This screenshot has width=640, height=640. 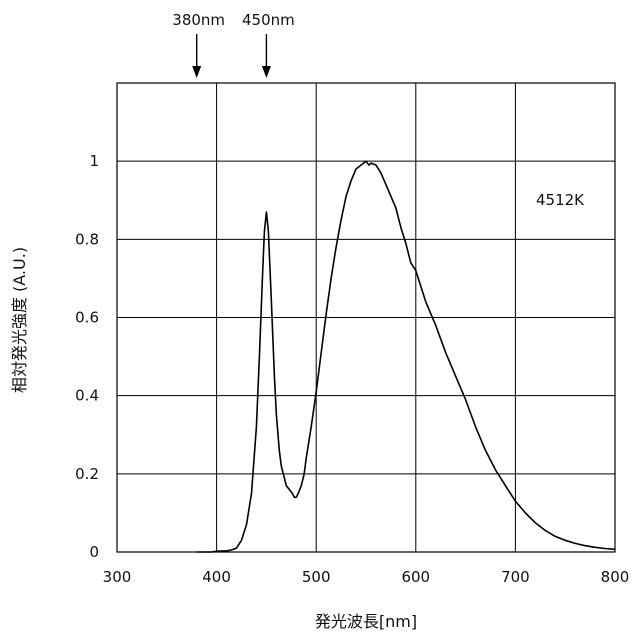 What do you see at coordinates (94, 161) in the screenshot?
I see `y-tick-label: 1` at bounding box center [94, 161].